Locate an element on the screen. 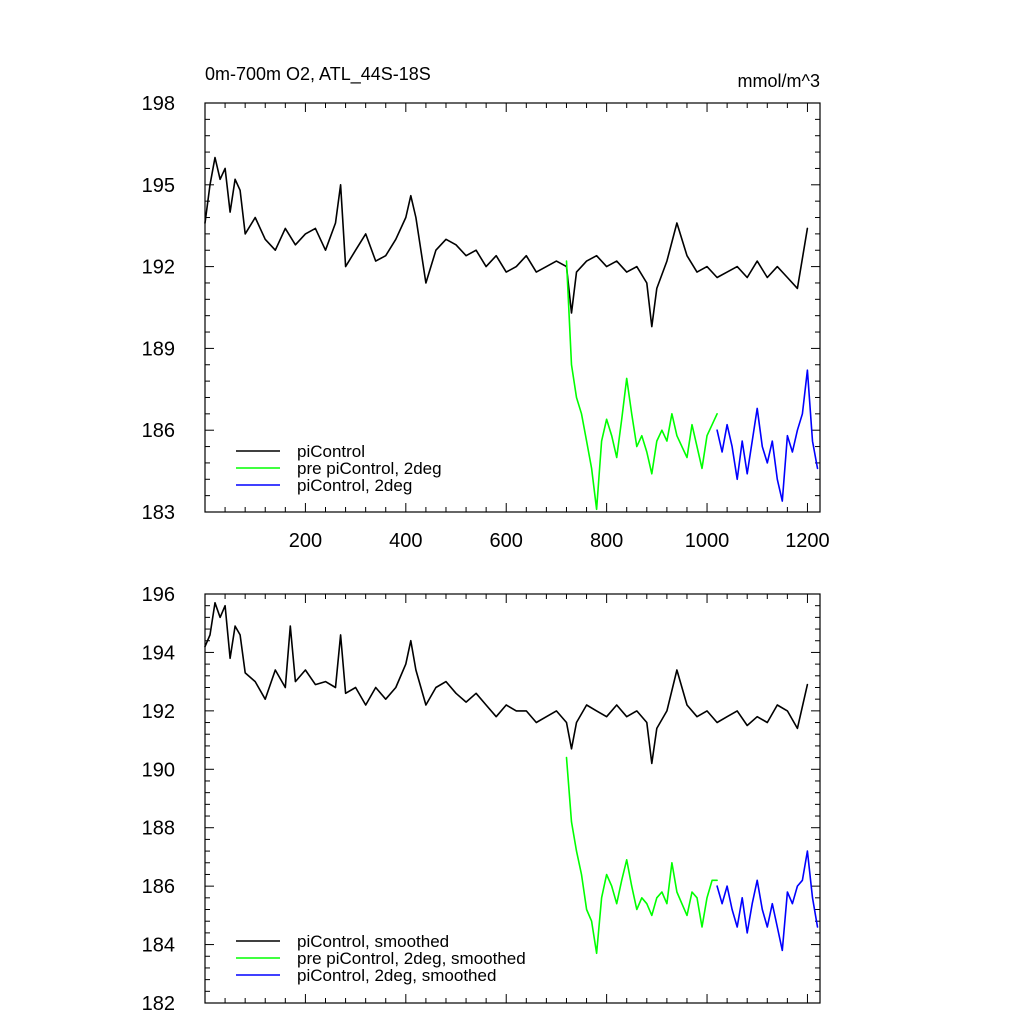 This screenshot has height=1024, width=1024. x-tick-label: 600 is located at coordinates (506, 541).